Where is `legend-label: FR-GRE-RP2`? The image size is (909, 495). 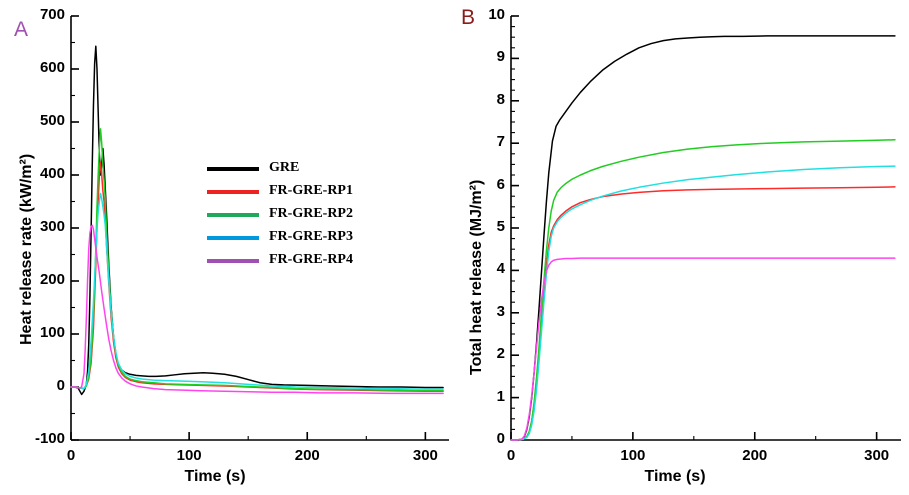 legend-label: FR-GRE-RP2 is located at coordinates (311, 213).